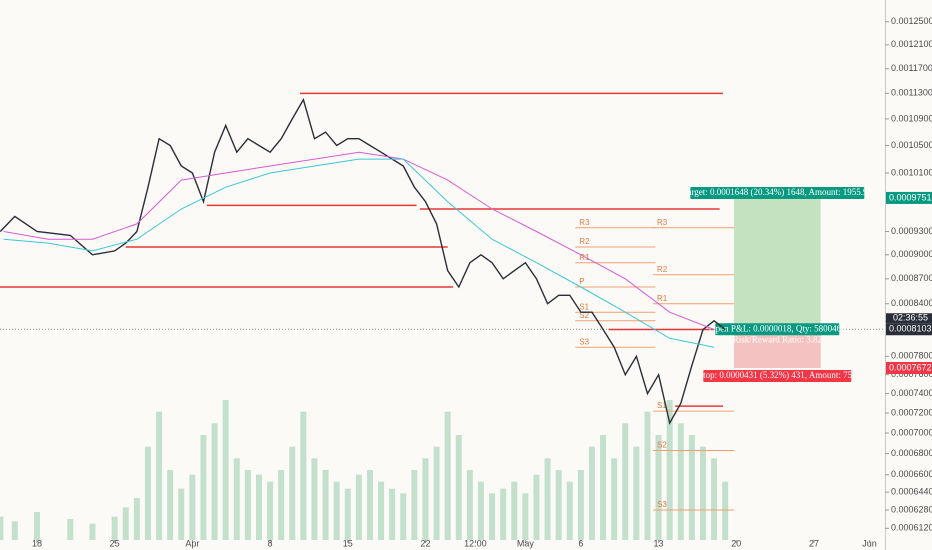 This screenshot has height=550, width=932. What do you see at coordinates (814, 543) in the screenshot?
I see `x-tick-label: 27` at bounding box center [814, 543].